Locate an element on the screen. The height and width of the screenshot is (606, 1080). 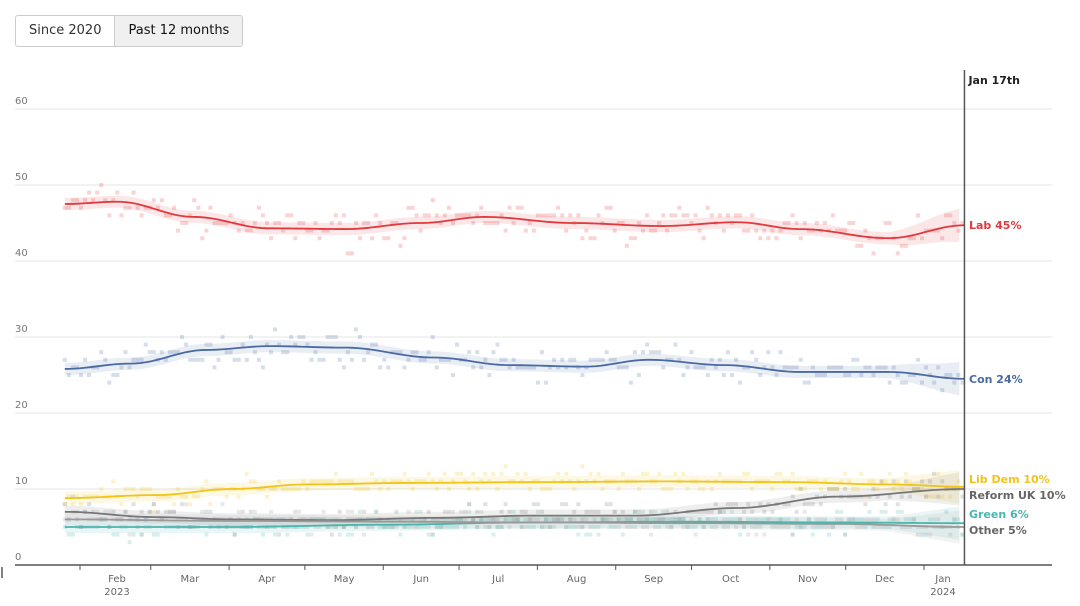
x-tick-label: Jan is located at coordinates (942, 579).